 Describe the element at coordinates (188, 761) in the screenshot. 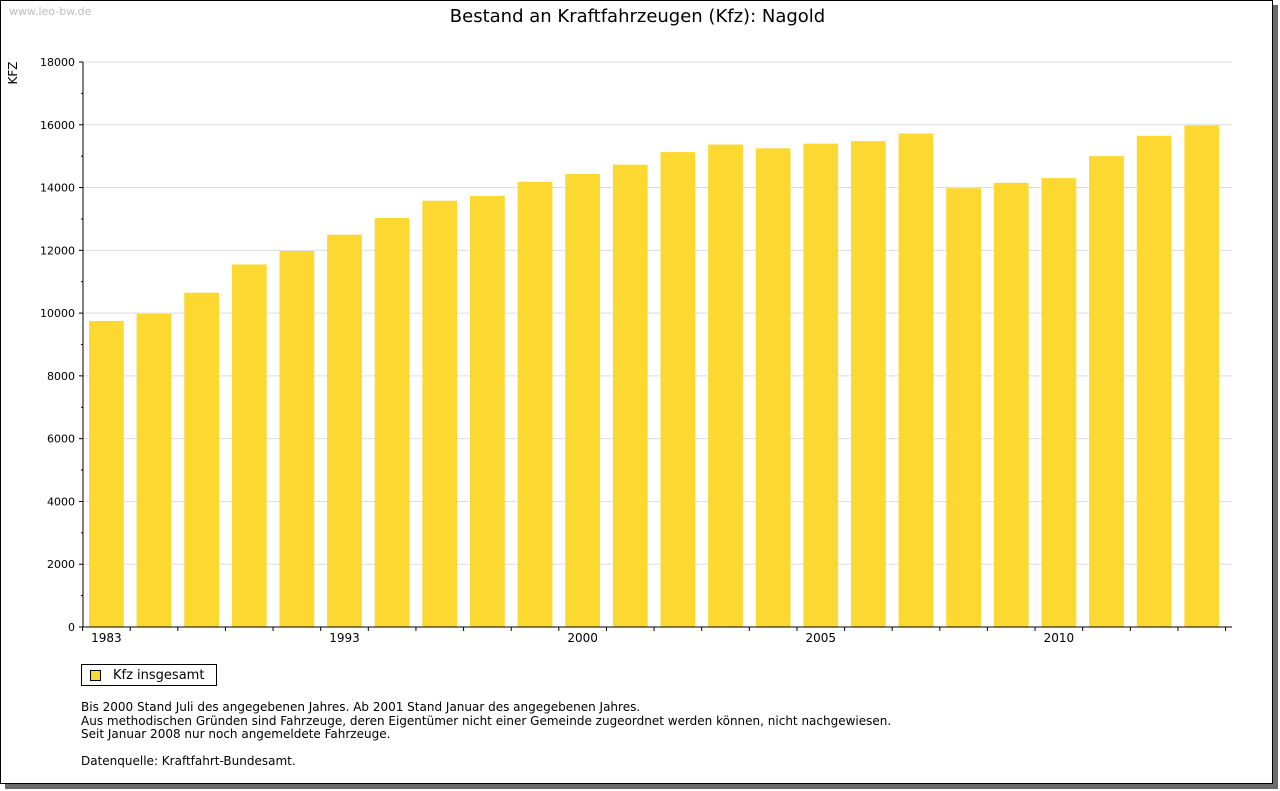

I see `data-source: Datenquelle: Kraftfahrt-Bundesamt.` at that location.